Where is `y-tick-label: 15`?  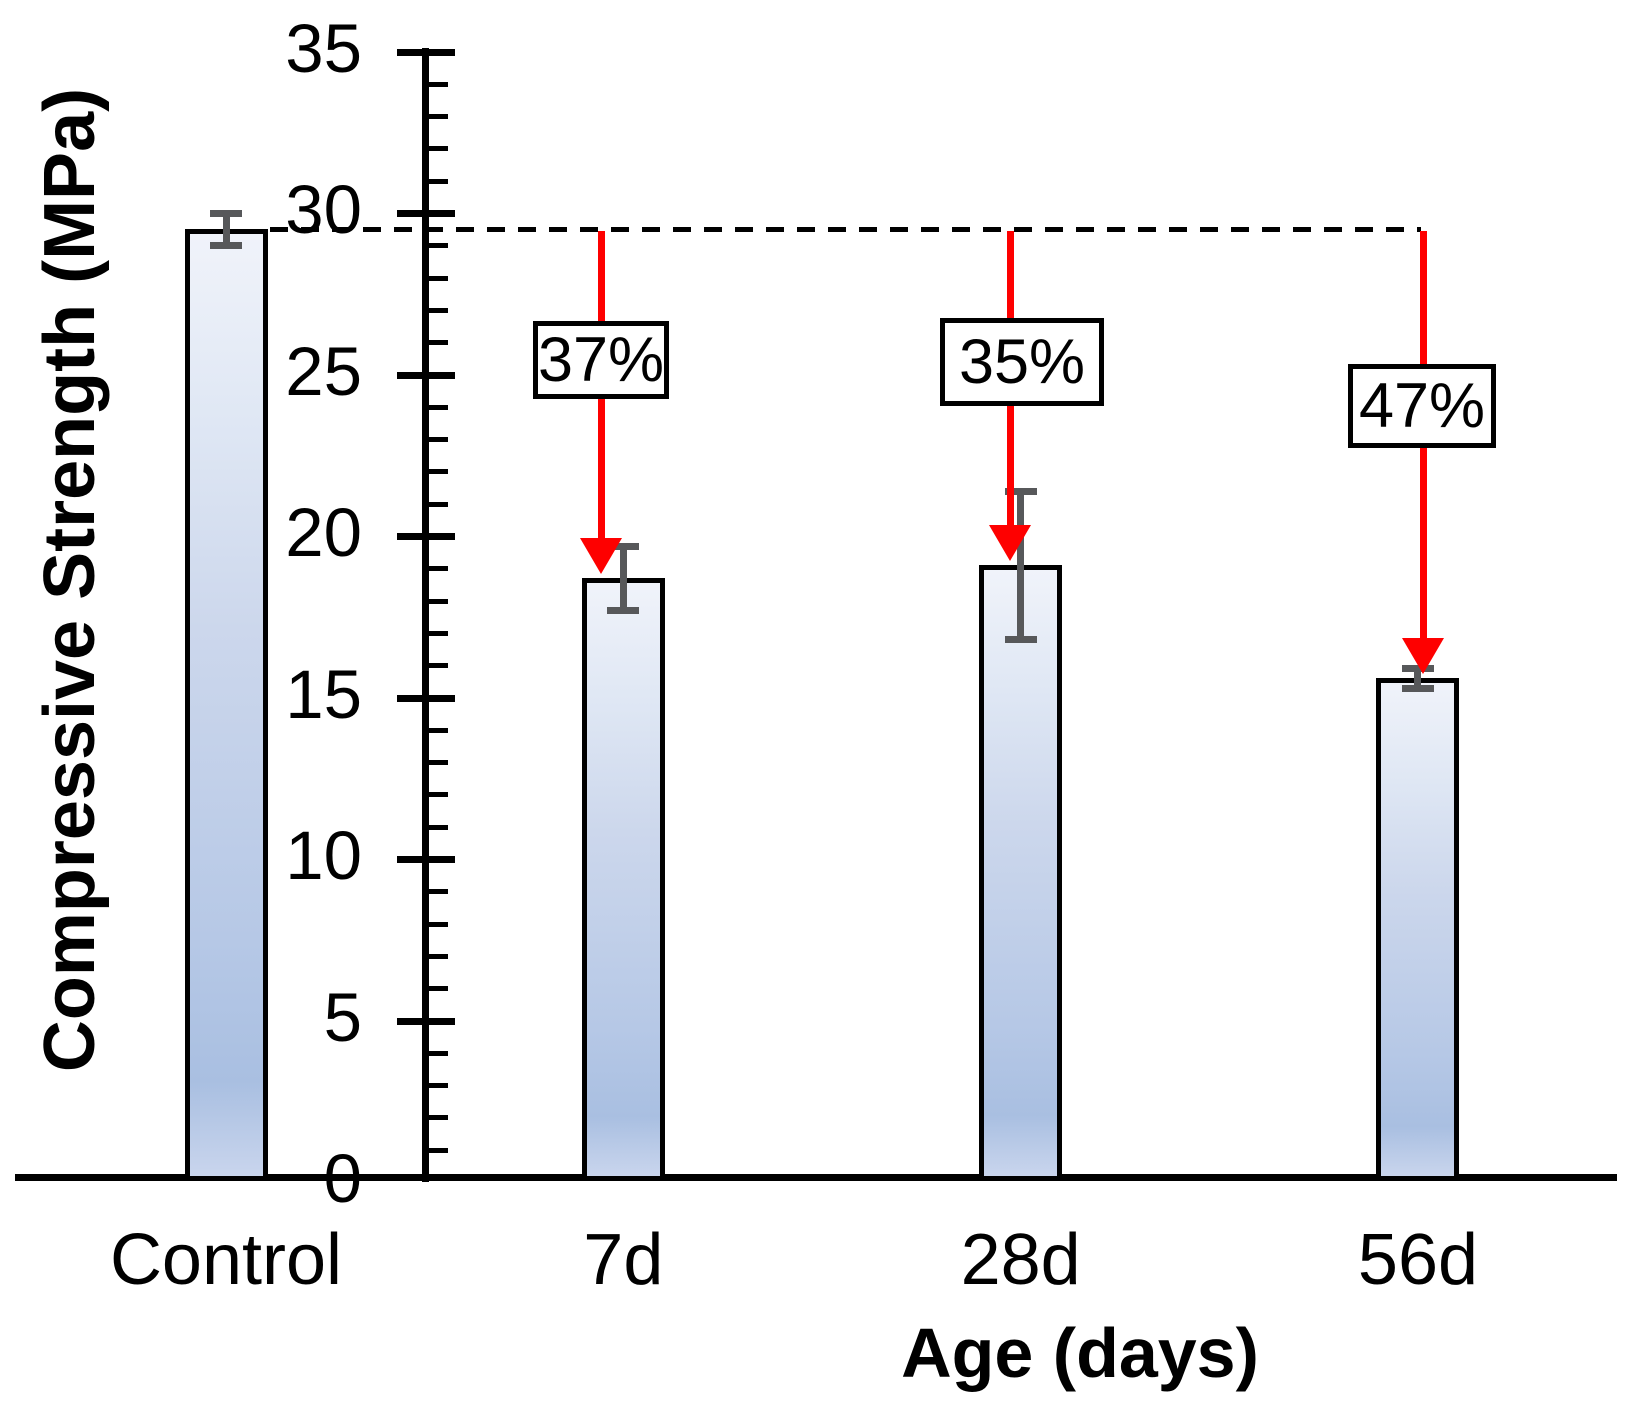 y-tick-label: 15 is located at coordinates (323, 694).